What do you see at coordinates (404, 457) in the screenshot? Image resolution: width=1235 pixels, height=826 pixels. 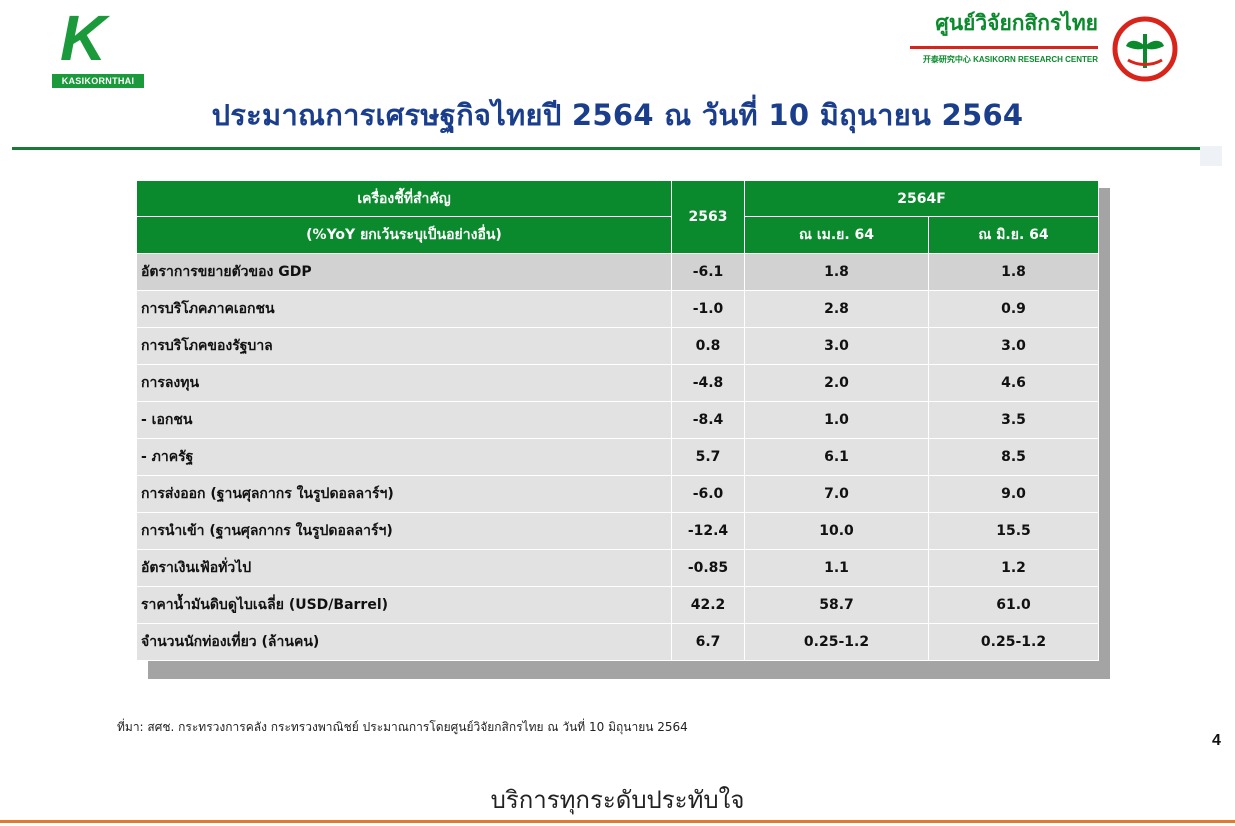 I see `indicator-label: - ภาครัฐ` at bounding box center [404, 457].